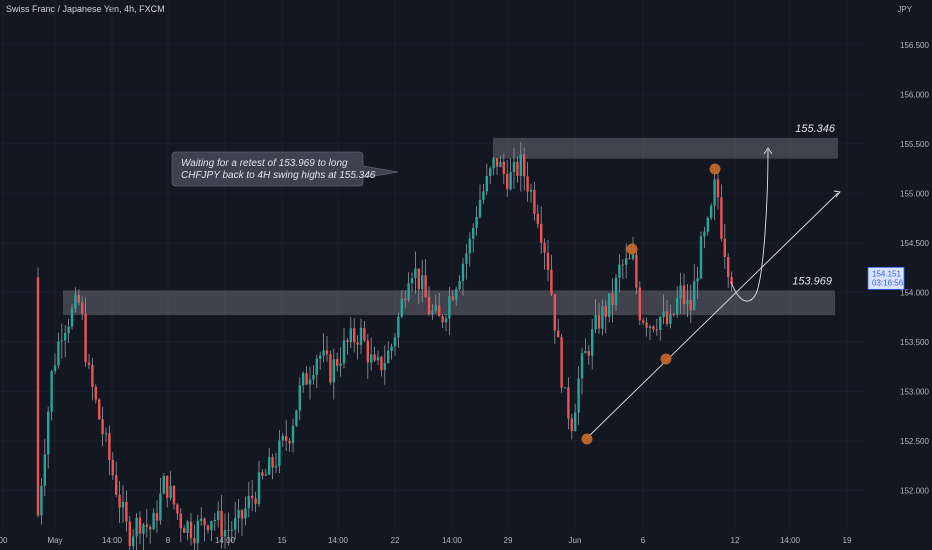 The height and width of the screenshot is (550, 932). Describe the element at coordinates (395, 540) in the screenshot. I see `time-tick-label: 22` at that location.